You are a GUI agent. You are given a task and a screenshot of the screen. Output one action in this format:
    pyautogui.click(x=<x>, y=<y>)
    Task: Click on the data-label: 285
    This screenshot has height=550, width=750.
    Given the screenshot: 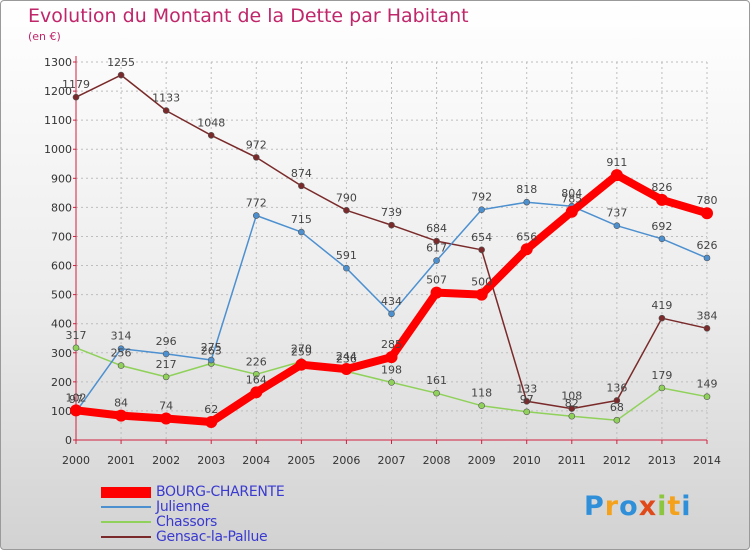 What is the action you would take?
    pyautogui.click(x=391, y=344)
    